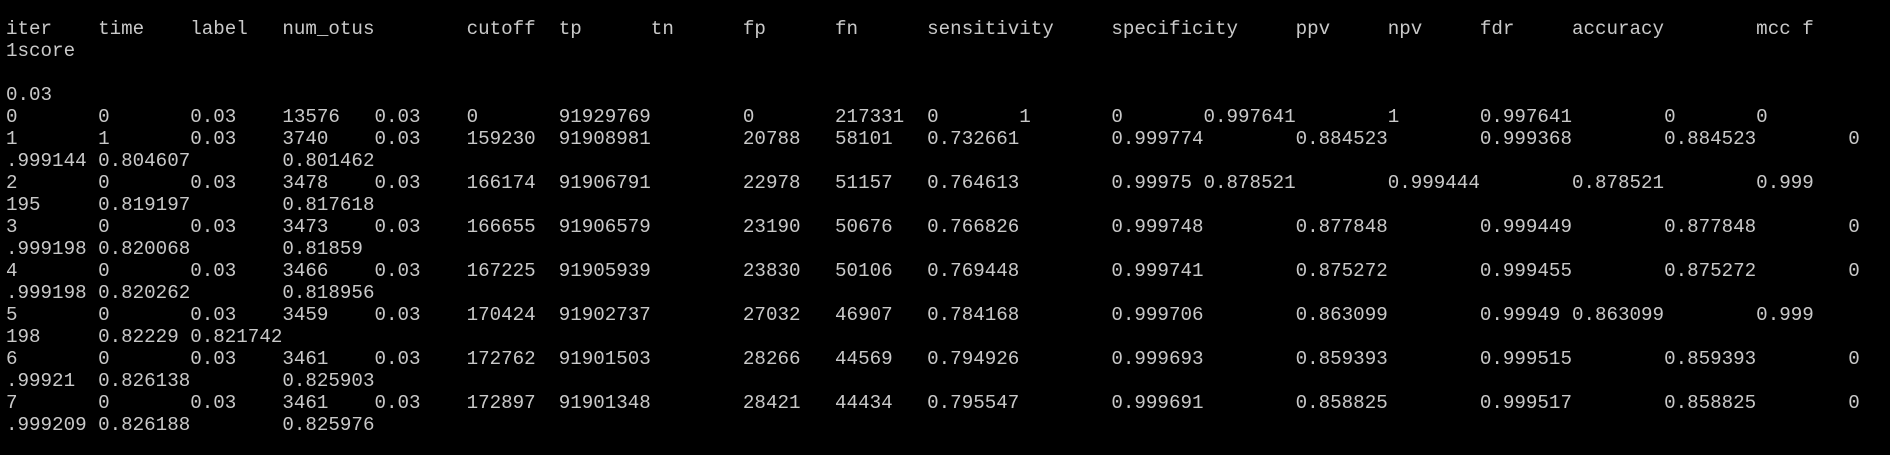  Describe the element at coordinates (144, 337) in the screenshot. I see `terminal-output-wrap-line: 198 0.82229 0.821742` at that location.